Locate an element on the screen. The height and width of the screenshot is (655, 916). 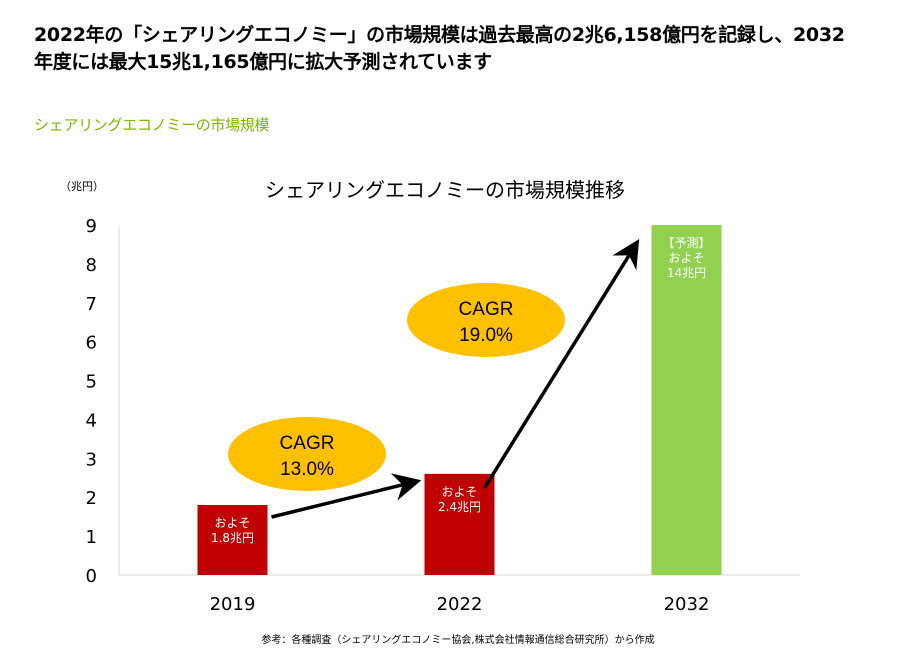
cagr-value: 13.0% is located at coordinates (307, 469).